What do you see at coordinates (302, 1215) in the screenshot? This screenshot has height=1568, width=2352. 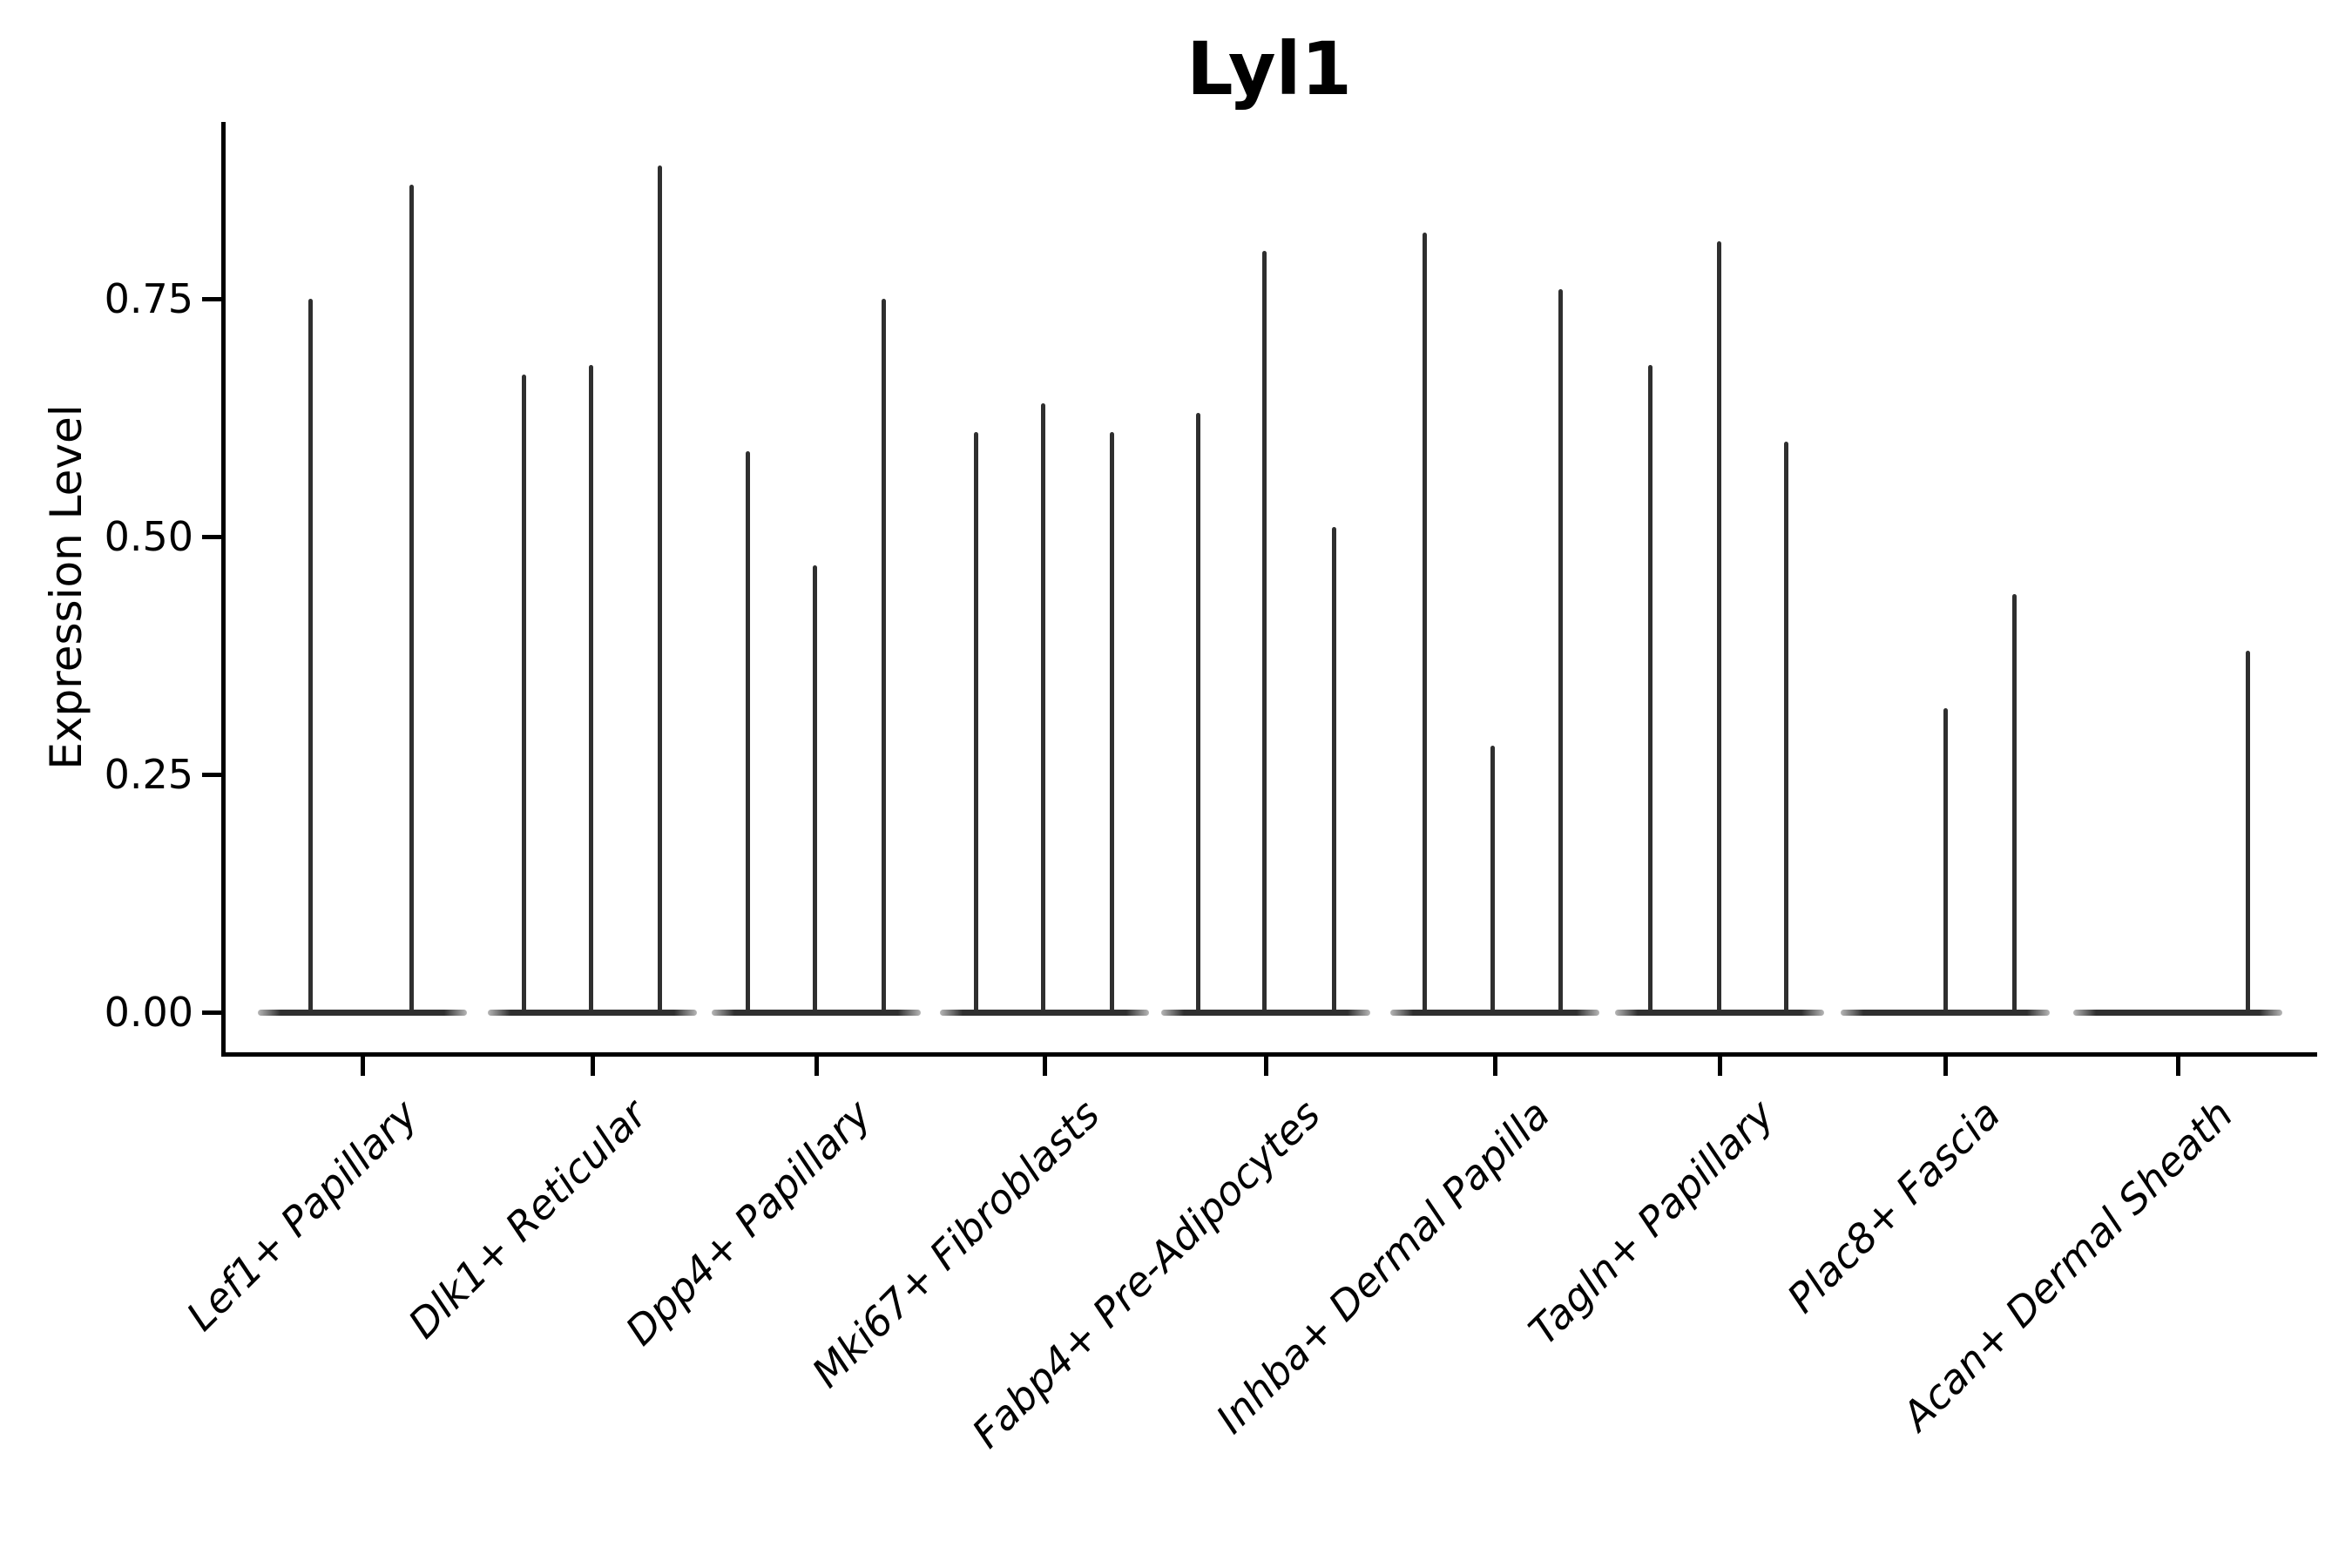 I see `x-tick-label: Lef1+ Papillary` at bounding box center [302, 1215].